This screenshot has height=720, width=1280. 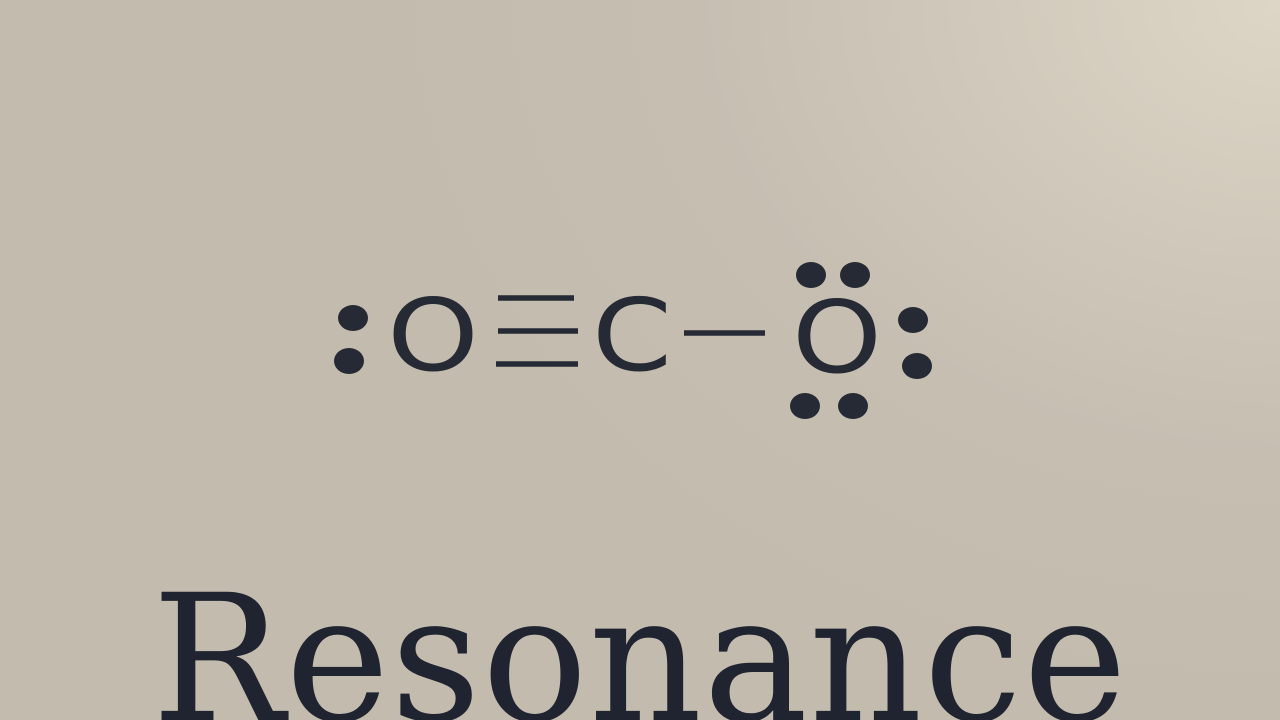 What do you see at coordinates (433, 335) in the screenshot?
I see `atom-oxygen-left: O` at bounding box center [433, 335].